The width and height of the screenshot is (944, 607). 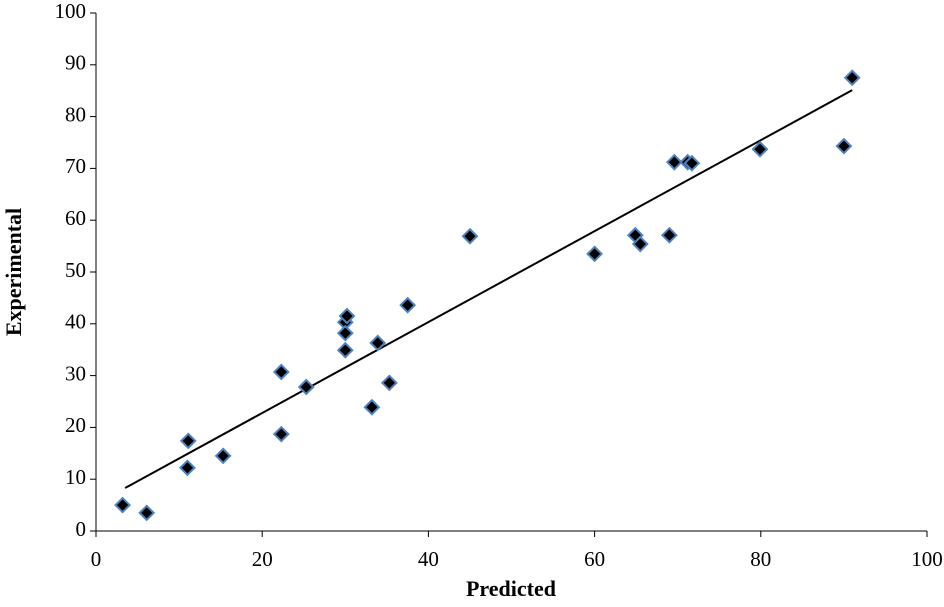 I want to click on x-axis-title: Predicted, so click(x=511, y=588).